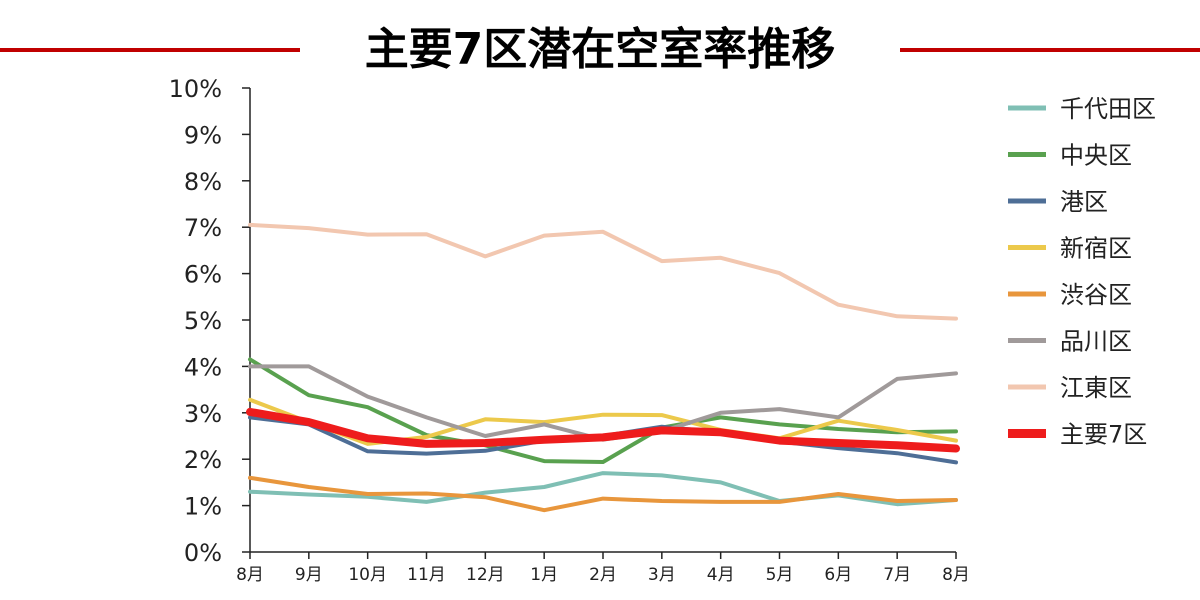  I want to click on legend-label: 港区, so click(1084, 202).